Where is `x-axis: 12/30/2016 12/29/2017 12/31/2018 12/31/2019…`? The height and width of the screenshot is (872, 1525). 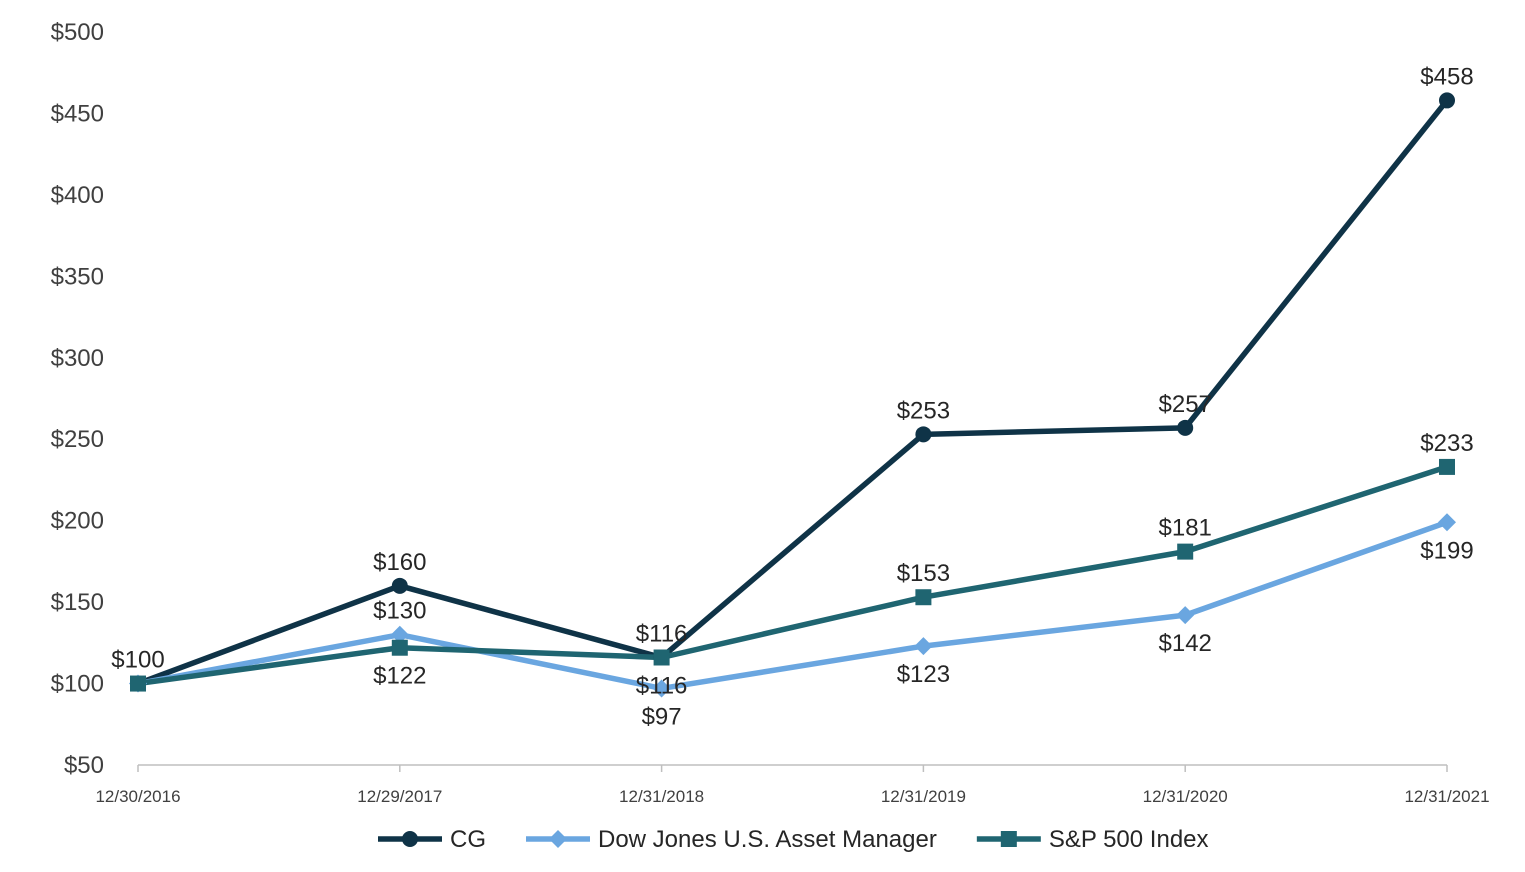 x-axis: 12/30/2016 12/29/2017 12/31/2018 12/31/2019… is located at coordinates (792, 785).